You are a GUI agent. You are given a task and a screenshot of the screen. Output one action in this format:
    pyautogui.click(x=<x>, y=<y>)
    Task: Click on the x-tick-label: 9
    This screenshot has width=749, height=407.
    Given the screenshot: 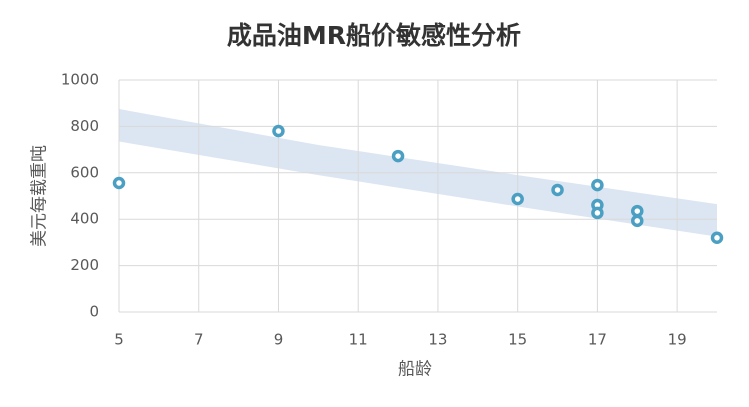 What is the action you would take?
    pyautogui.click(x=279, y=340)
    